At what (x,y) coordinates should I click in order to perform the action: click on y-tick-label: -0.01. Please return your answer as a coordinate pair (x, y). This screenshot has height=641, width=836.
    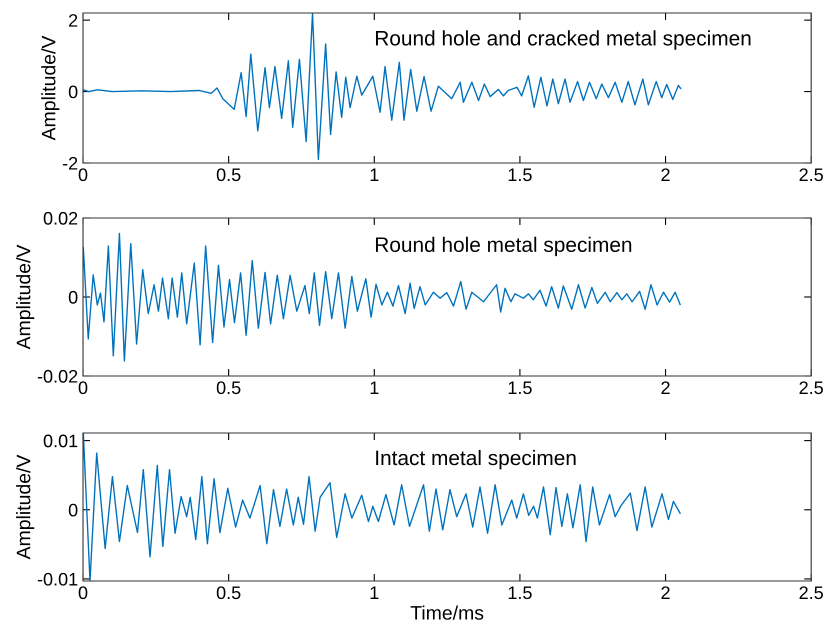
    Looking at the image, I should click on (58, 579).